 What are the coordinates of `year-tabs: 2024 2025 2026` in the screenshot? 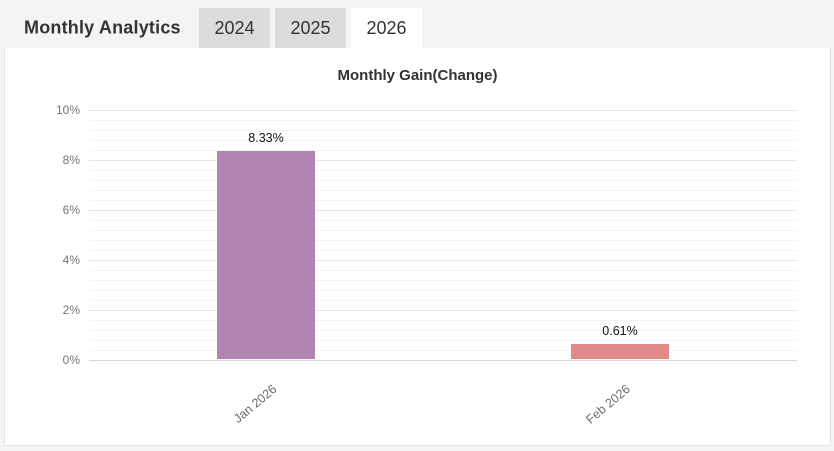 It's located at (310, 28).